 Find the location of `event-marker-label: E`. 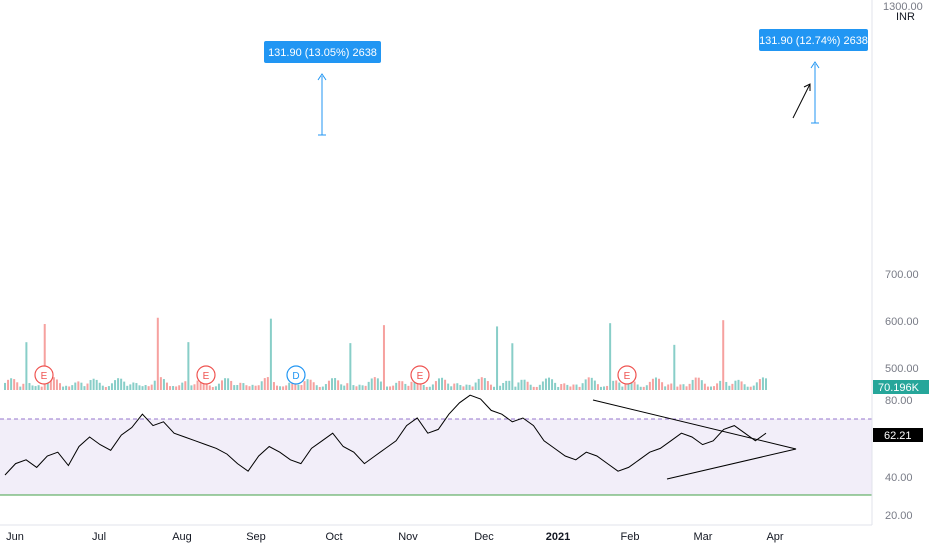

event-marker-label: E is located at coordinates (420, 376).